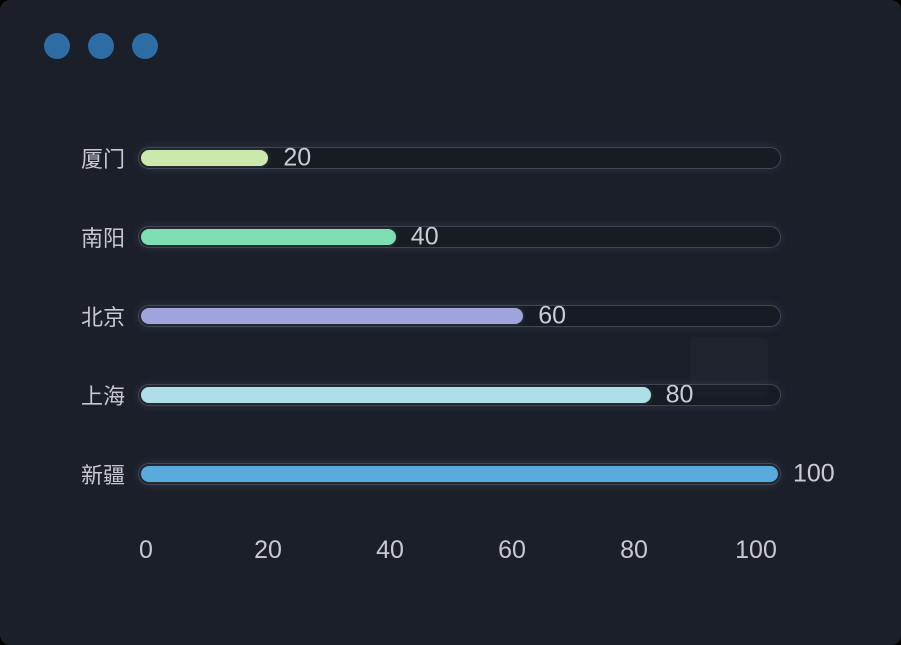 Image resolution: width=901 pixels, height=645 pixels. I want to click on axis-tick-label: 40, so click(390, 550).